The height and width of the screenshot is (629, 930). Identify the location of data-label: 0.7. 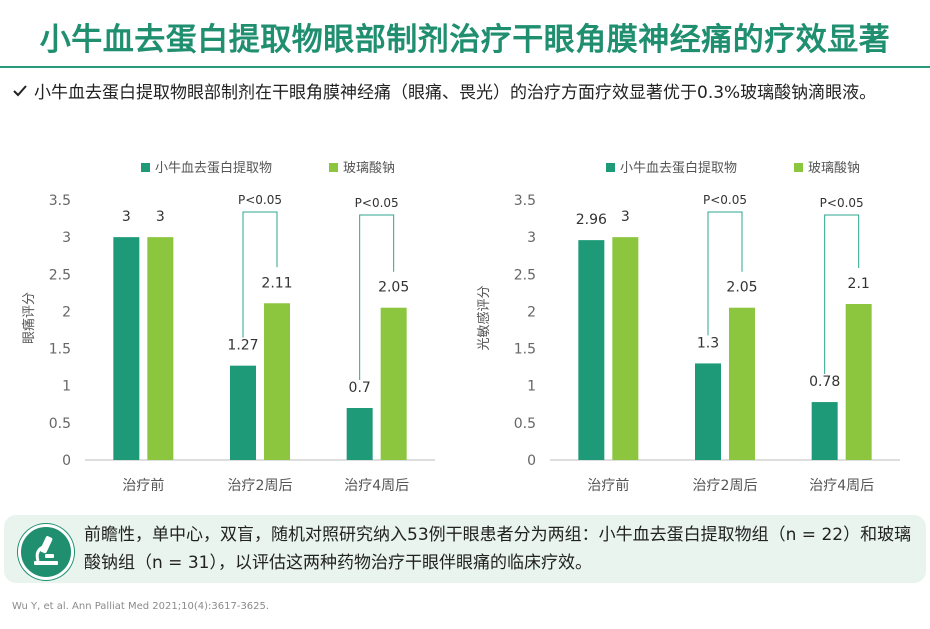
(360, 388).